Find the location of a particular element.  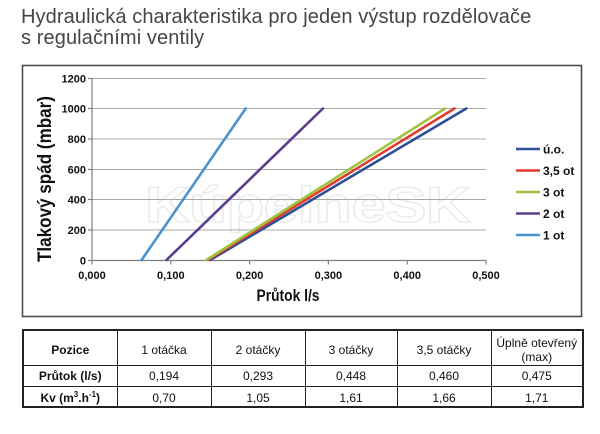

svg-text: 0,000 is located at coordinates (92, 276).